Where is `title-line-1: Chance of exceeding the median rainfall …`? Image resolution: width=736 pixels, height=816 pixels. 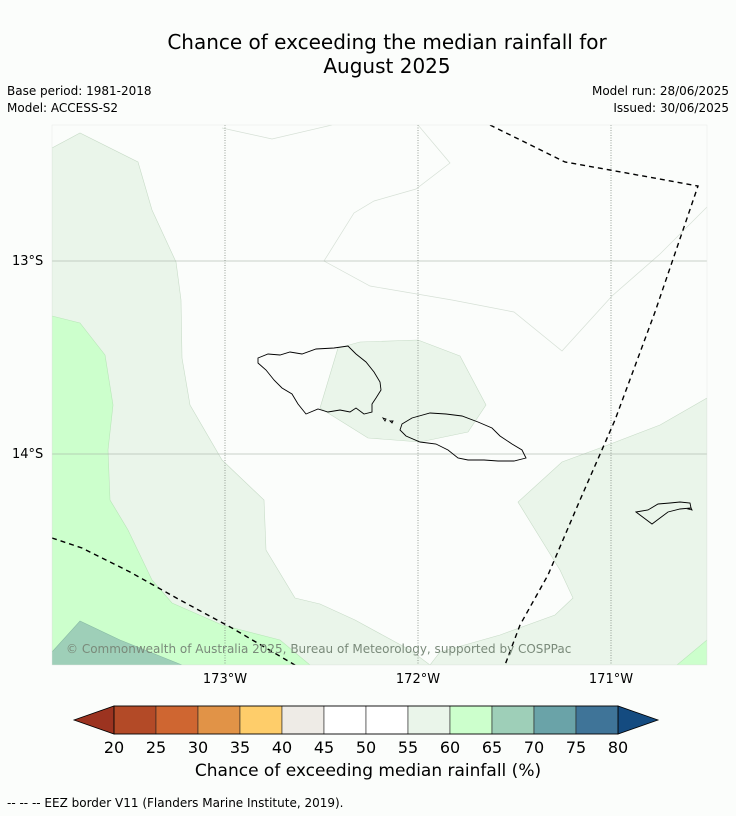 title-line-1: Chance of exceeding the median rainfall … is located at coordinates (387, 42).